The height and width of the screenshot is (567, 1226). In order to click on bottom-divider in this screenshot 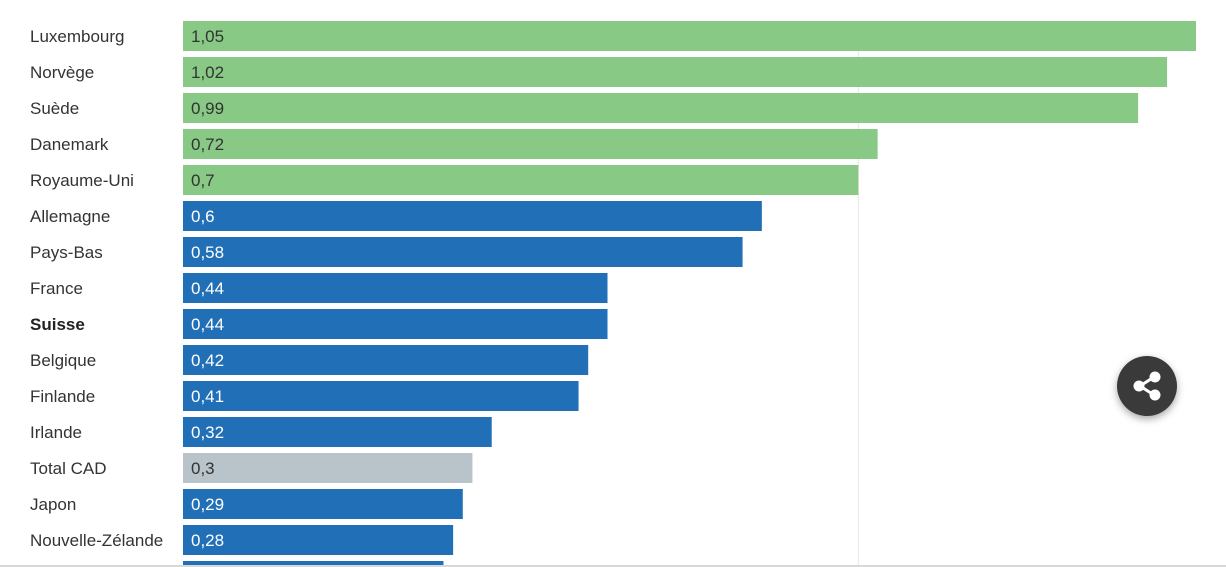, I will do `click(613, 566)`.